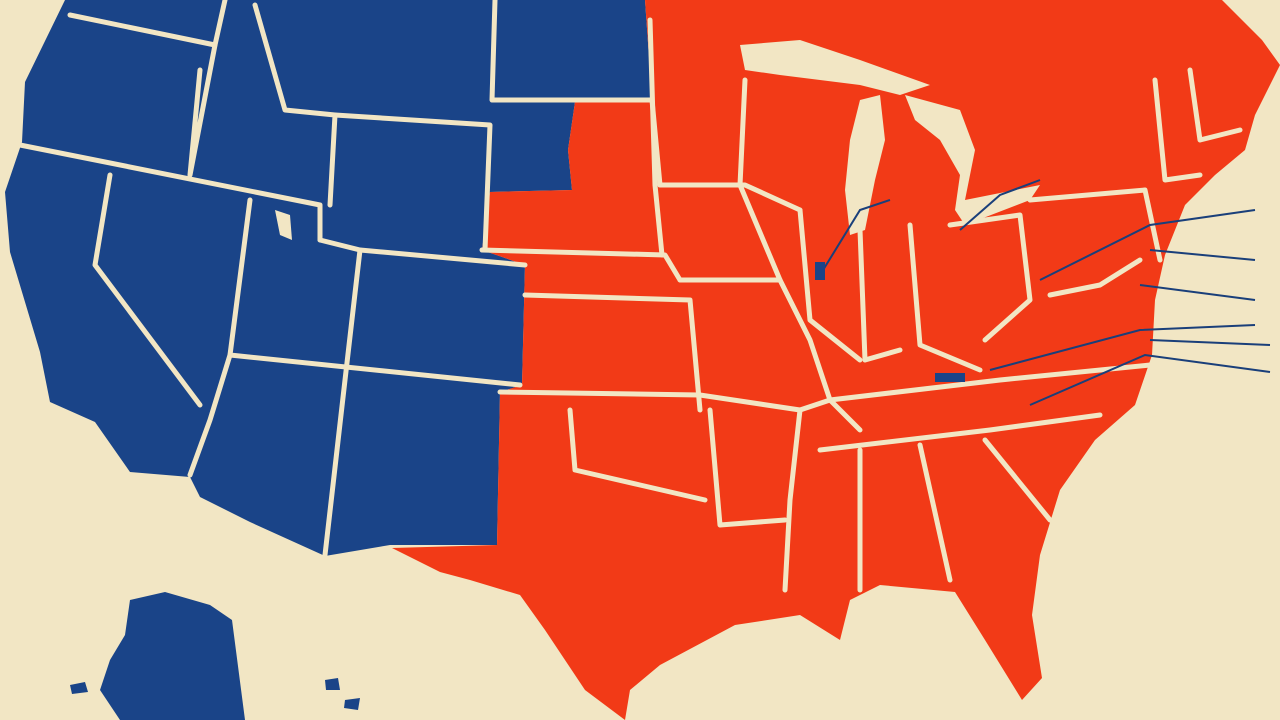  Describe the element at coordinates (865, 165) in the screenshot. I see `lake-michigan` at that location.